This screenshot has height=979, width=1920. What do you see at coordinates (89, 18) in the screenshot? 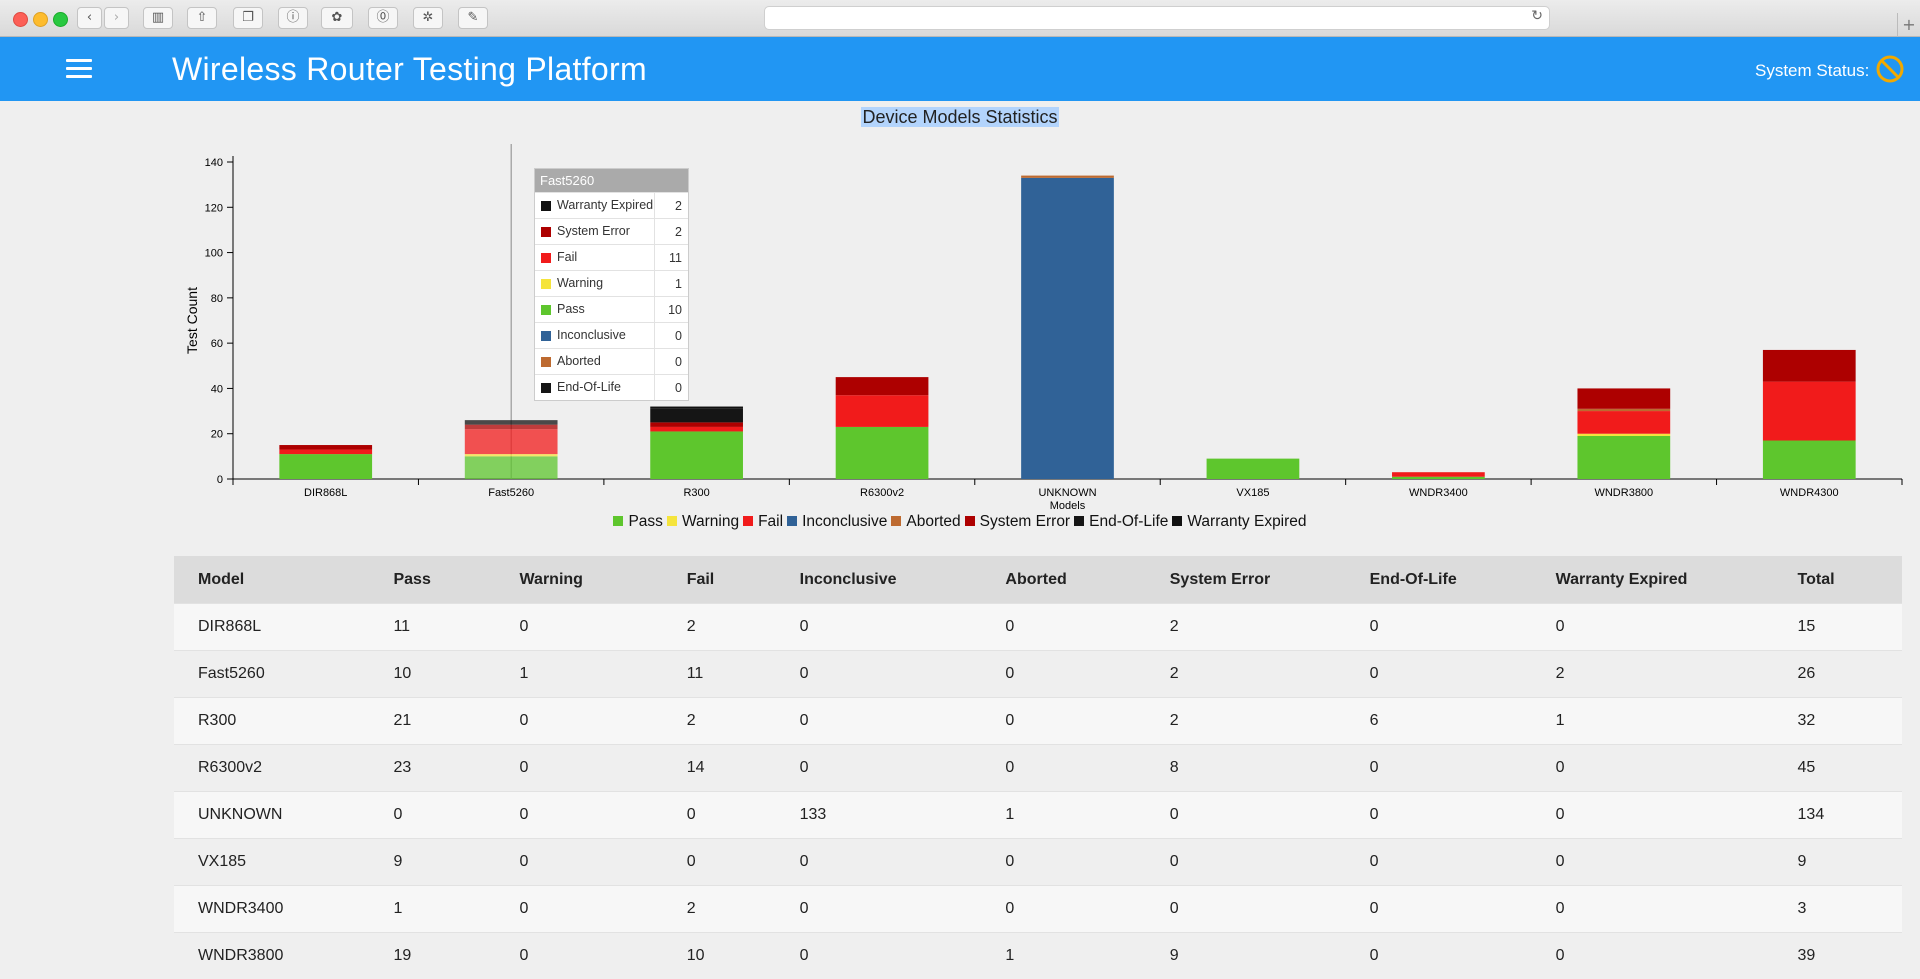
I see `back-button: ‹` at bounding box center [89, 18].